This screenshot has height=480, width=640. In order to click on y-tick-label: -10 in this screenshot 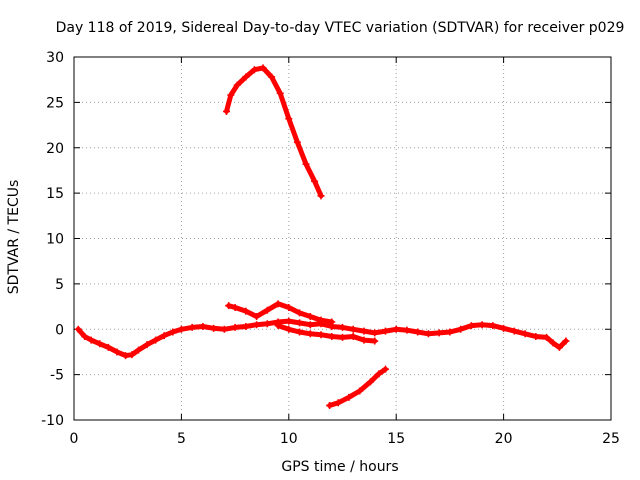, I will do `click(52, 421)`.